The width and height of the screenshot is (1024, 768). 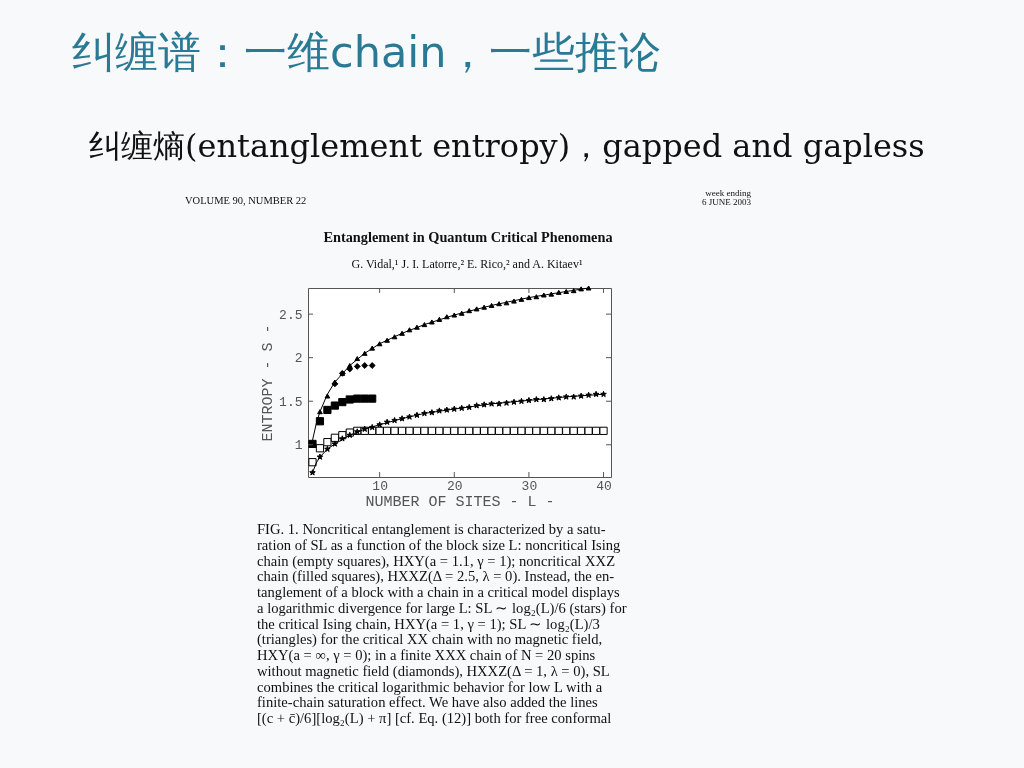 I want to click on text: Entanglement in Quantum Critical Phenomena, so click(x=468, y=237).